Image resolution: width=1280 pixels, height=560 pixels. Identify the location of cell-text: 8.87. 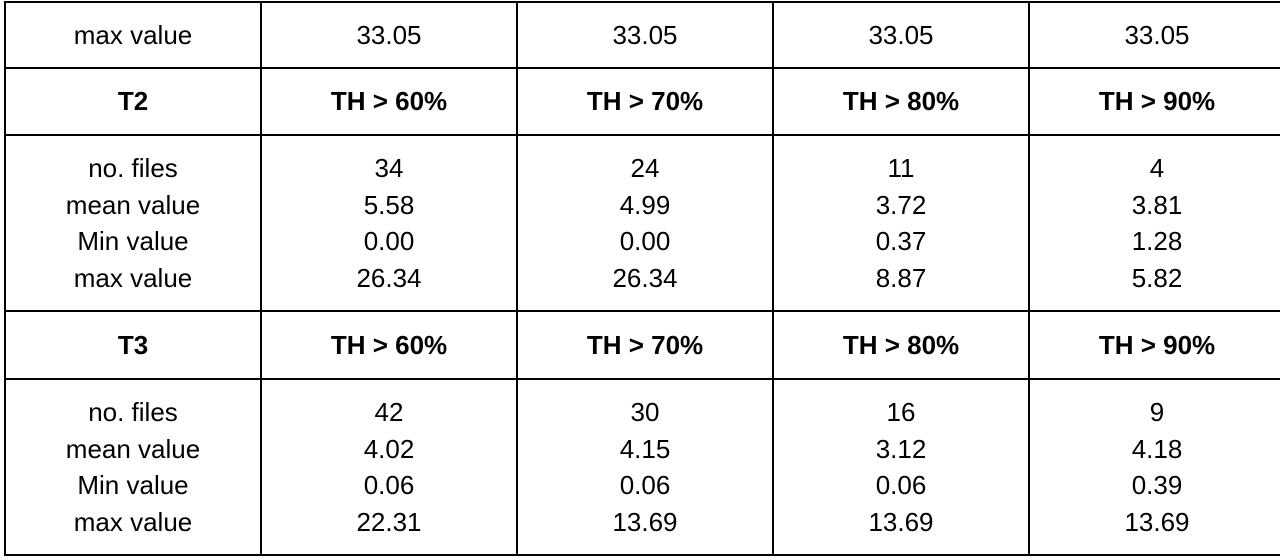
(901, 277).